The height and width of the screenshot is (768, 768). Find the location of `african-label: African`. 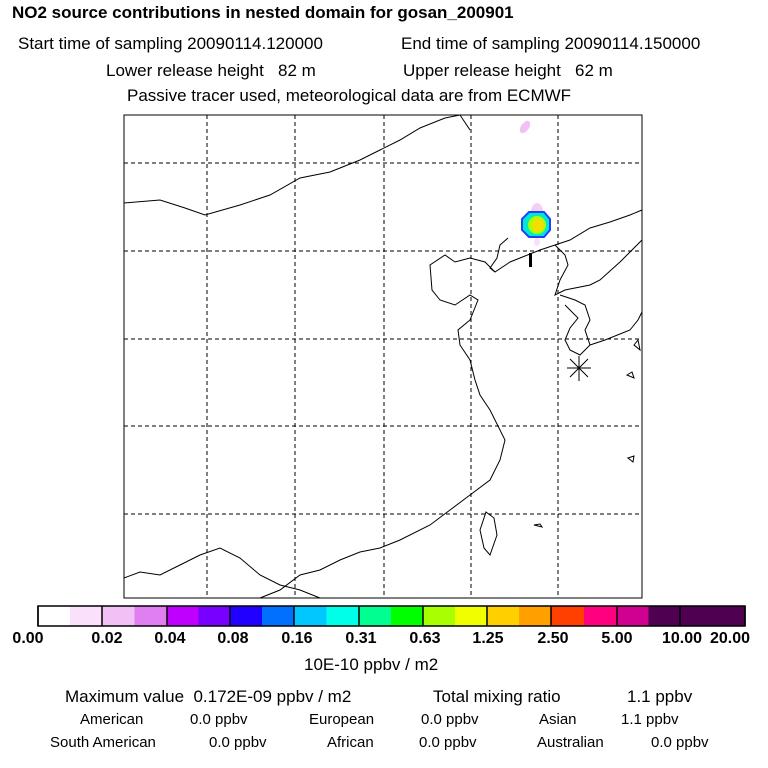

african-label: African is located at coordinates (350, 742).